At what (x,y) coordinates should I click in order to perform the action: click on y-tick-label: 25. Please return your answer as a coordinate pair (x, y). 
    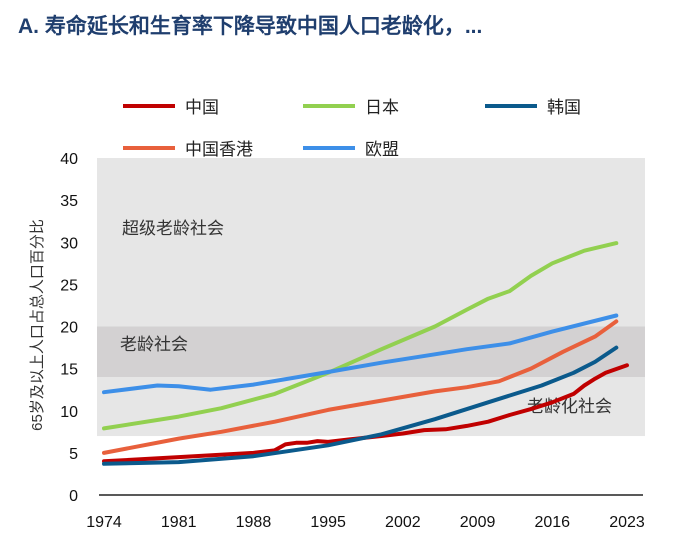
    Looking at the image, I should click on (69, 285).